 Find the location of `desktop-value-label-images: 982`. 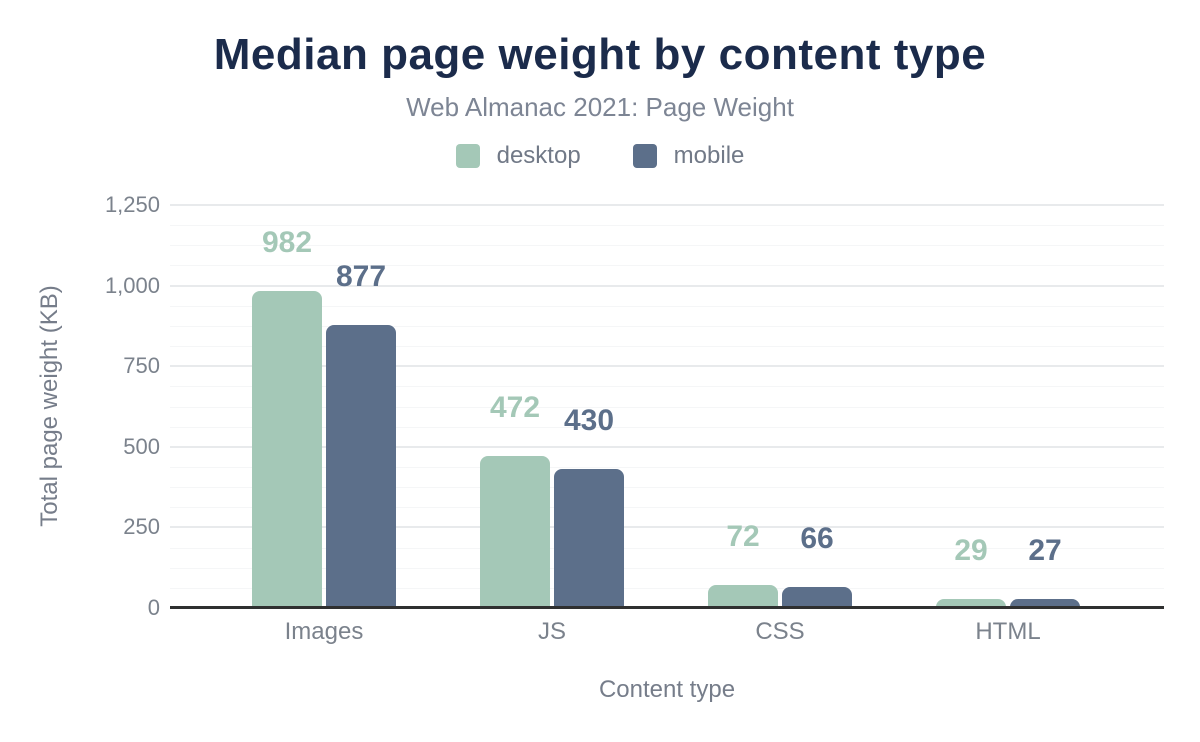

desktop-value-label-images: 982 is located at coordinates (287, 242).